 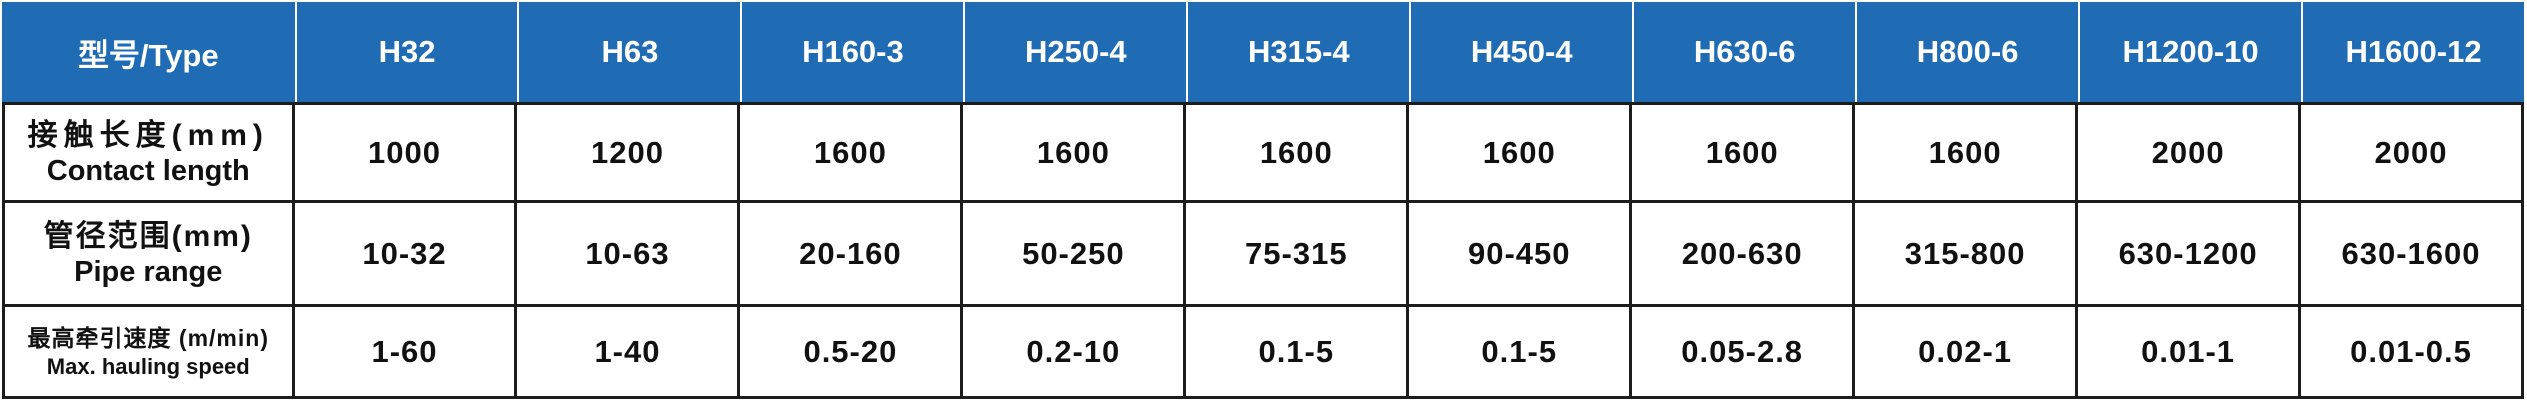 What do you see at coordinates (148, 272) in the screenshot?
I see `row-label-en: Pipe range` at bounding box center [148, 272].